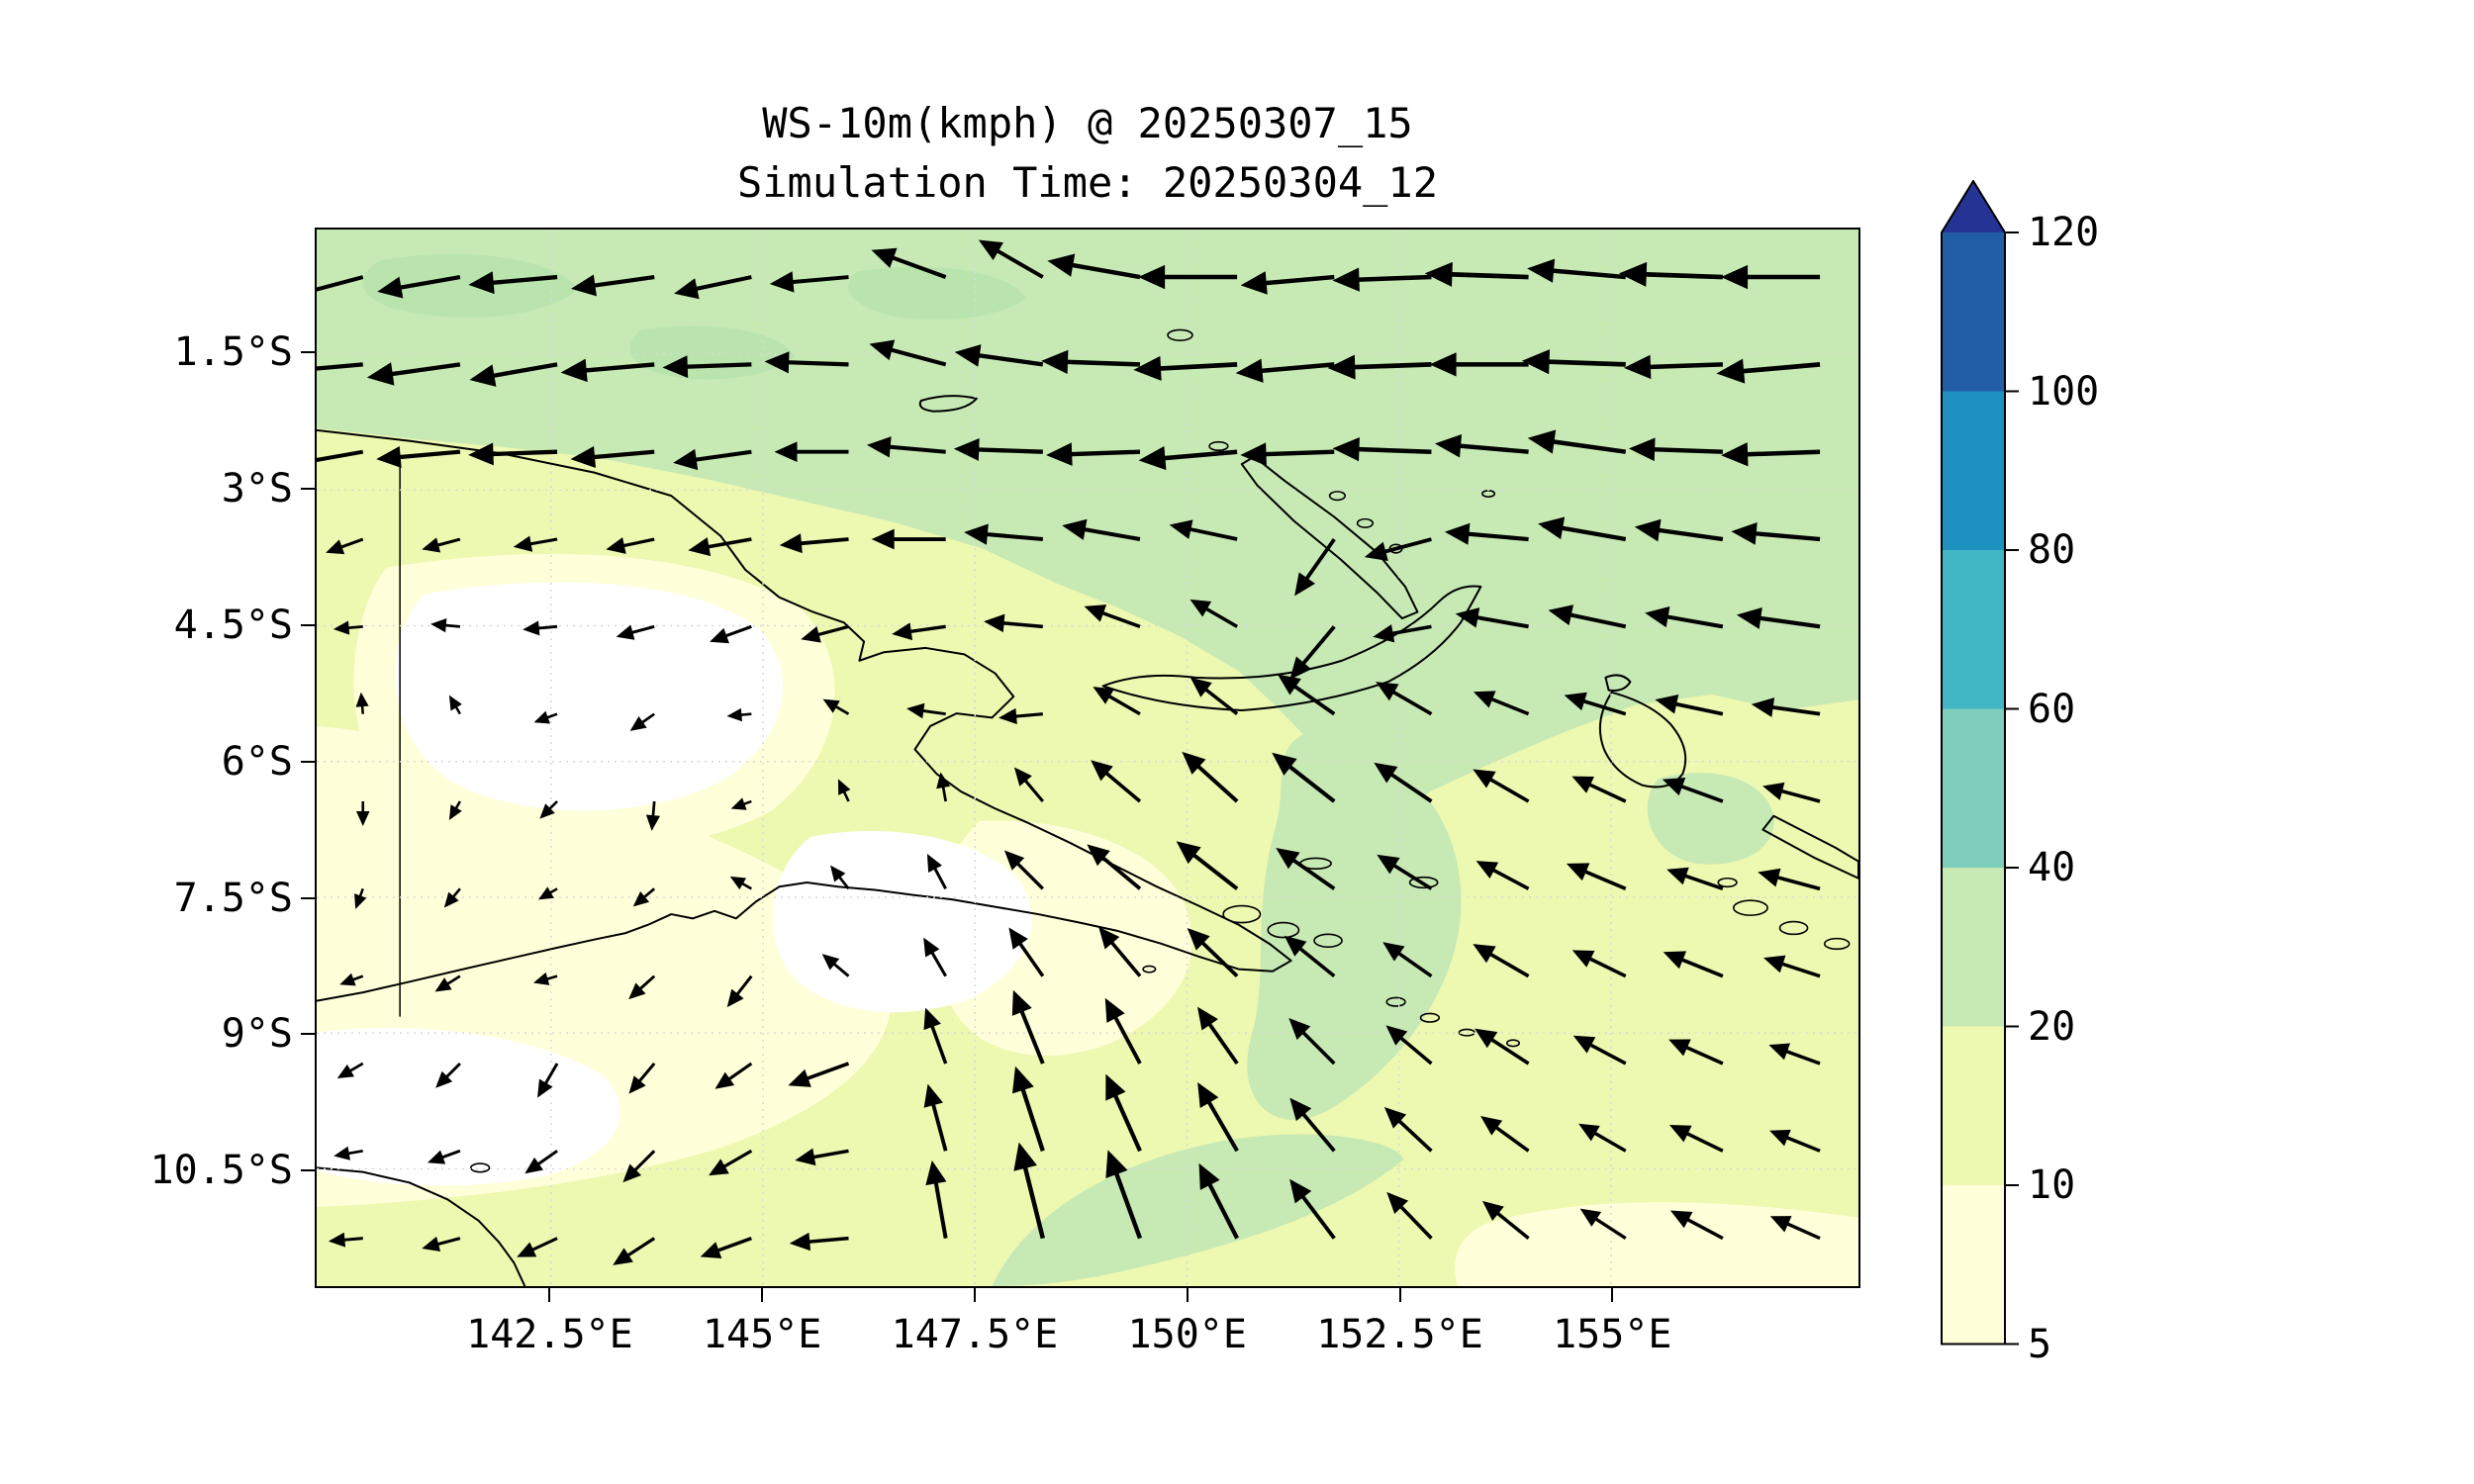 This screenshot has width=2474, height=1484. What do you see at coordinates (1980, 762) in the screenshot?
I see `colorbar-svg` at bounding box center [1980, 762].